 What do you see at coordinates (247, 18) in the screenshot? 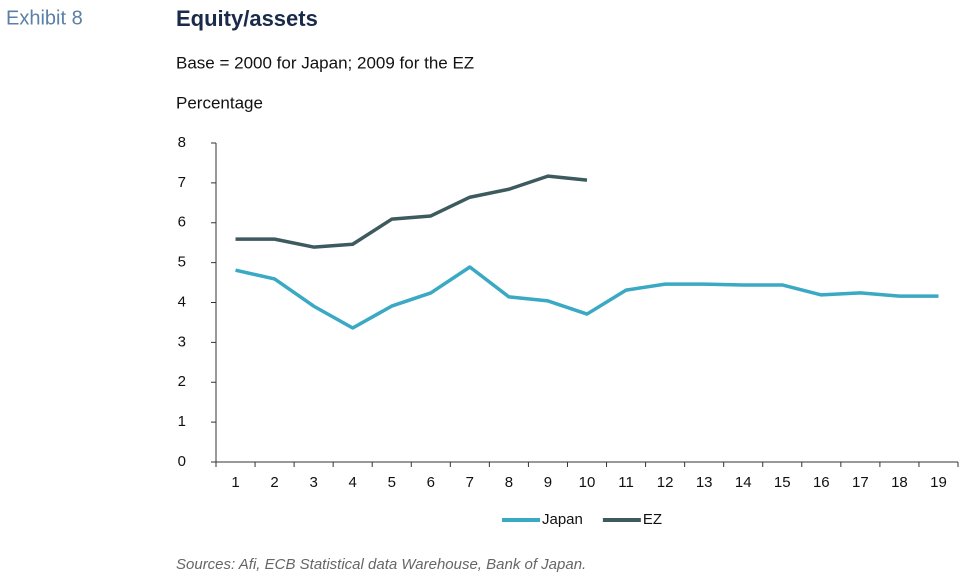
I see `chart-title: Equity/assets` at bounding box center [247, 18].